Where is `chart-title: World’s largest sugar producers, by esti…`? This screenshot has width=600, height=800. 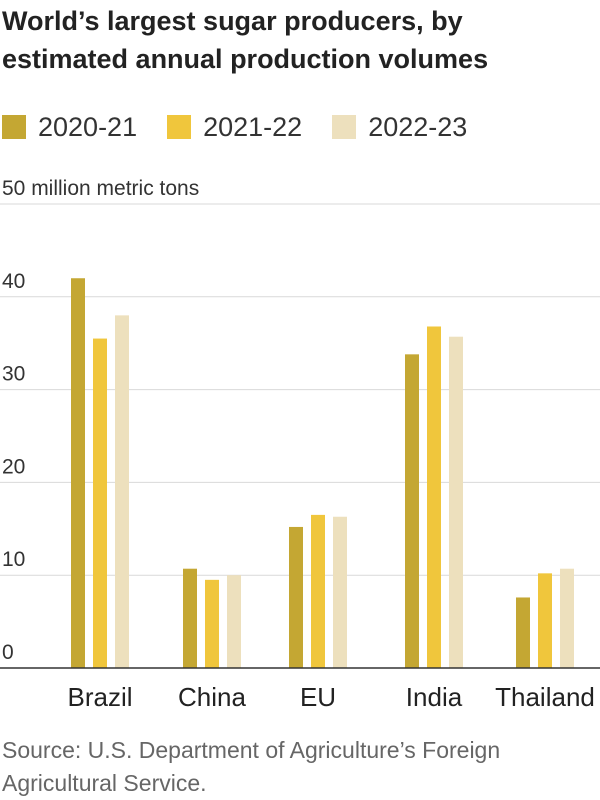
chart-title: World’s largest sugar producers, by esti… is located at coordinates (245, 40).